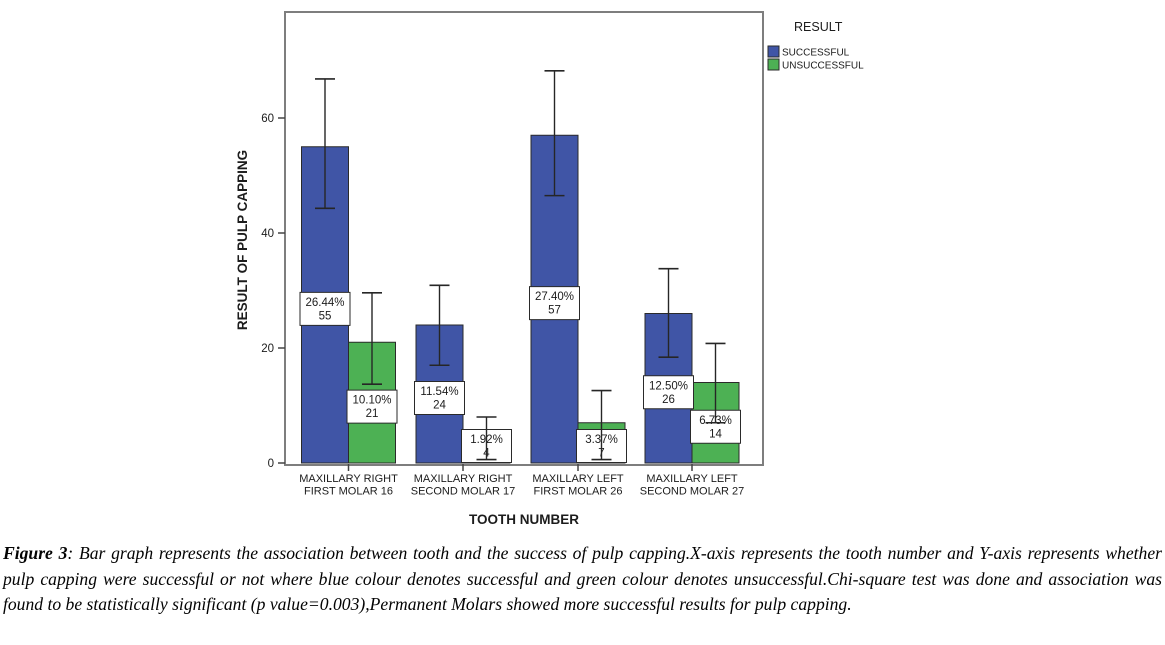 This screenshot has width=1165, height=645. I want to click on bar-count-label: 21, so click(372, 414).